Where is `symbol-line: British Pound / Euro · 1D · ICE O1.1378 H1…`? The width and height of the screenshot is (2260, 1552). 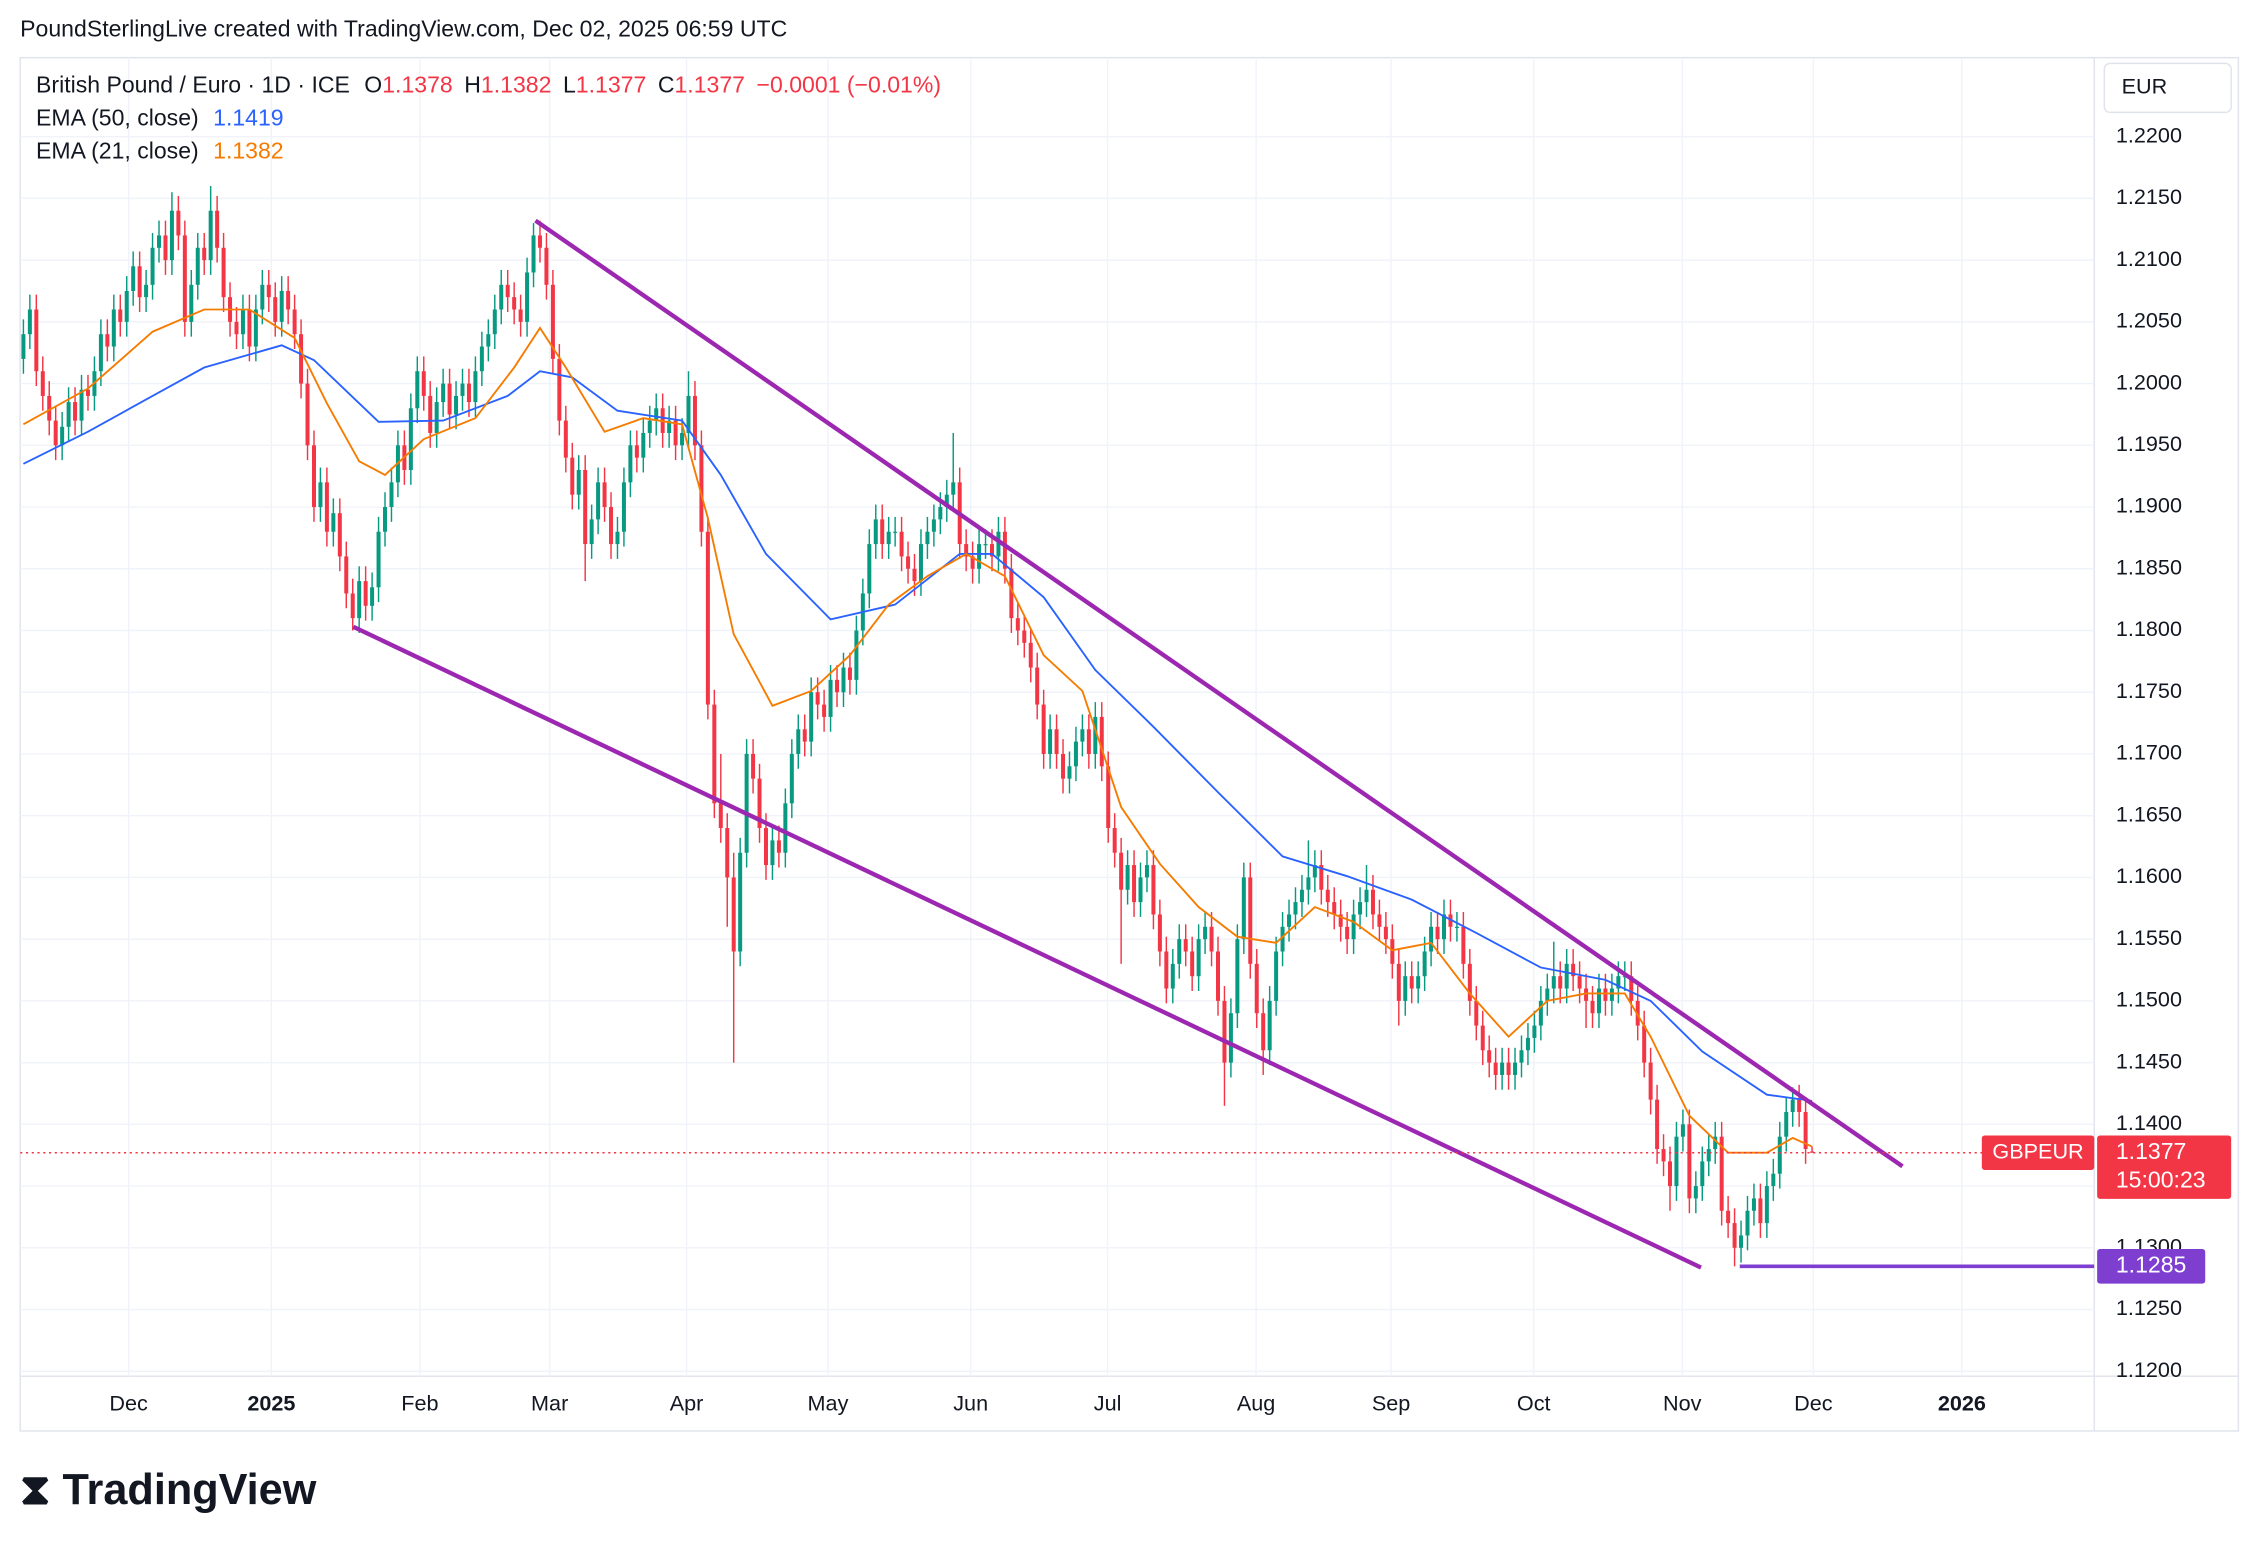 symbol-line: British Pound / Euro · 1D · ICE O1.1378 H1… is located at coordinates (488, 85).